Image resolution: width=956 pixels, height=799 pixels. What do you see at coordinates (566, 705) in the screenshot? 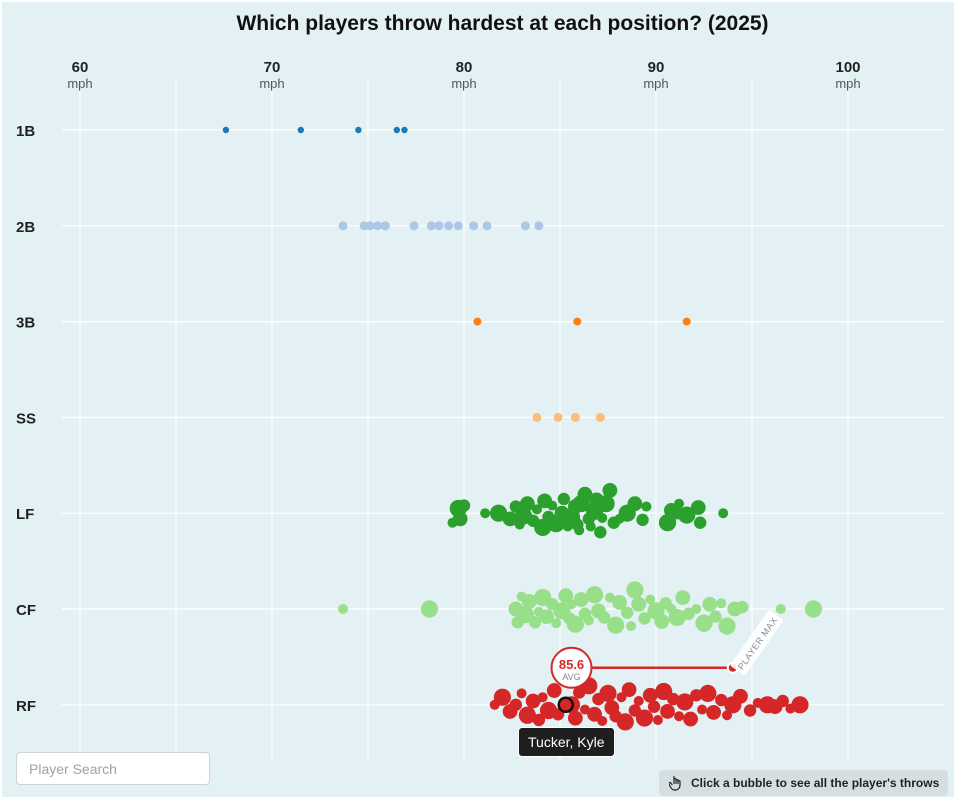
I see `selected-player-bubble` at bounding box center [566, 705].